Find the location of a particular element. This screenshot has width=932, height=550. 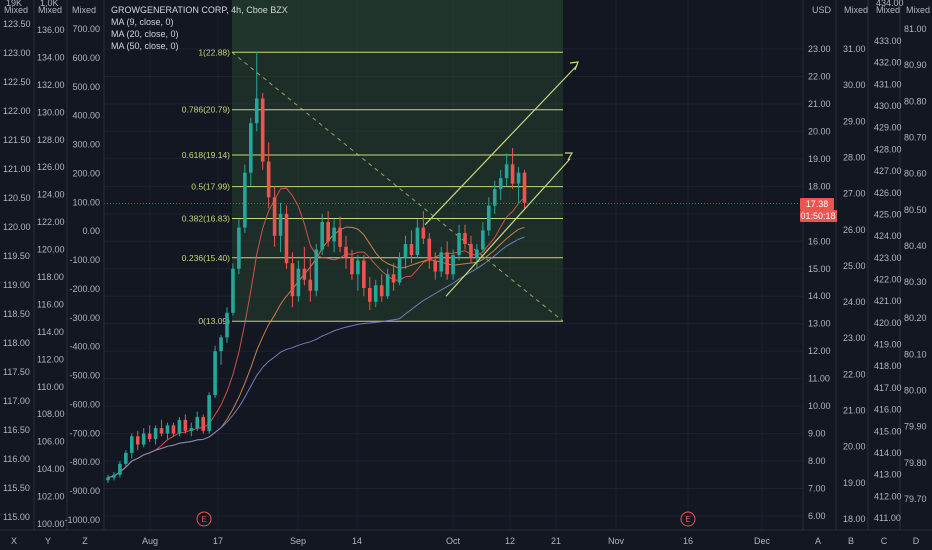

axis-r2-tick-label: 28.00 is located at coordinates (854, 157).